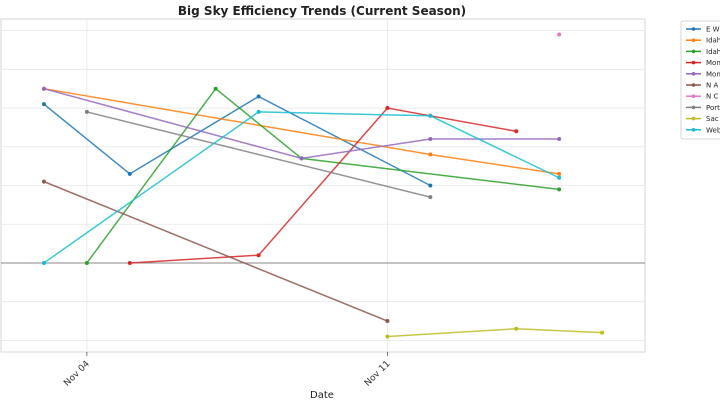 This screenshot has height=409, width=720. Describe the element at coordinates (713, 108) in the screenshot. I see `legend-label: Port` at that location.